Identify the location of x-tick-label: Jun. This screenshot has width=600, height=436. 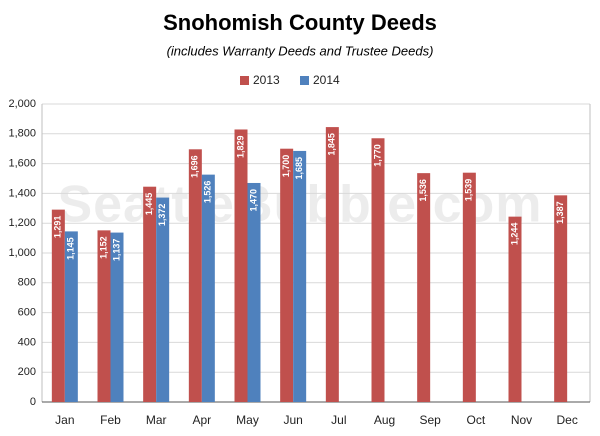
(292, 420).